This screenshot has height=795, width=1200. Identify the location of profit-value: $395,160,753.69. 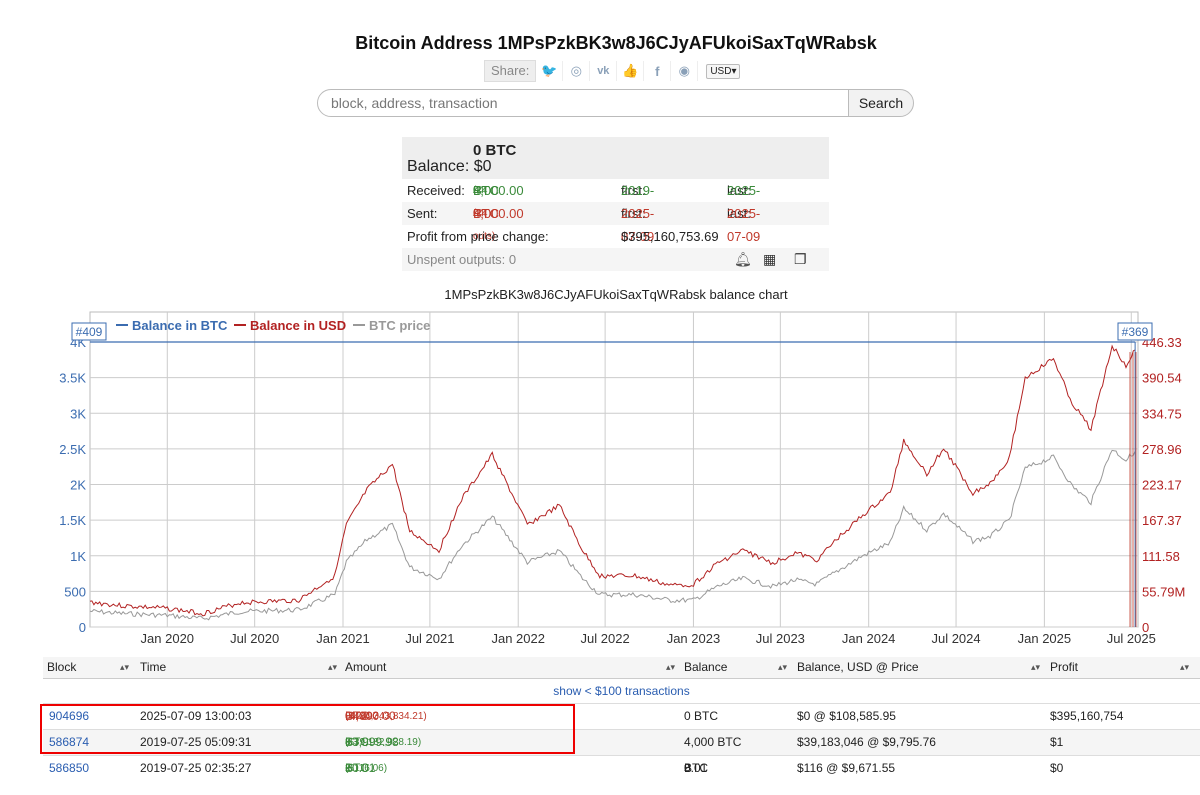
(670, 236).